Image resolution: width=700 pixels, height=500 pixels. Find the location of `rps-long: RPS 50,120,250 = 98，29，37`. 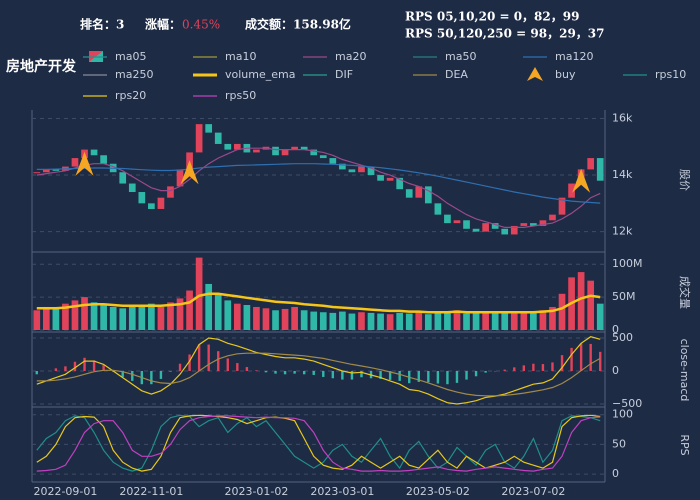

rps-long: RPS 50,120,250 = 98，29，37 is located at coordinates (505, 34).